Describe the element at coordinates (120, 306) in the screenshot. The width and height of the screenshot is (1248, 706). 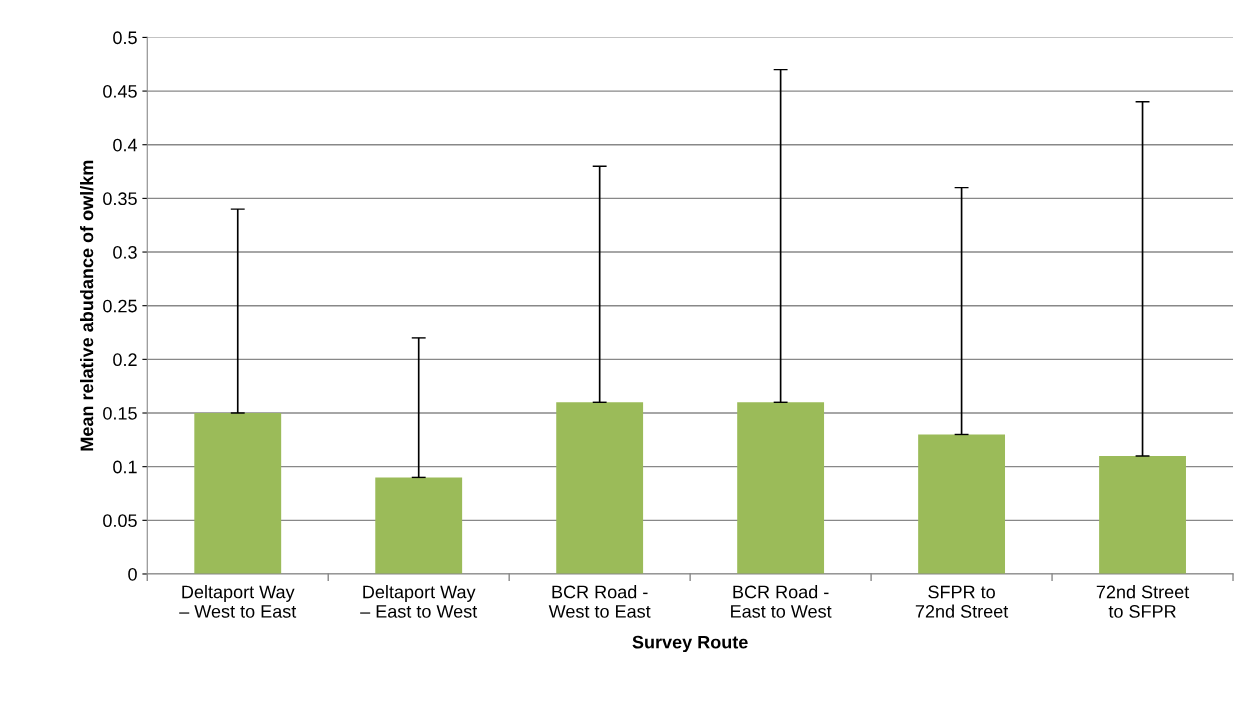
I see `y-tick-label: 0.25` at that location.